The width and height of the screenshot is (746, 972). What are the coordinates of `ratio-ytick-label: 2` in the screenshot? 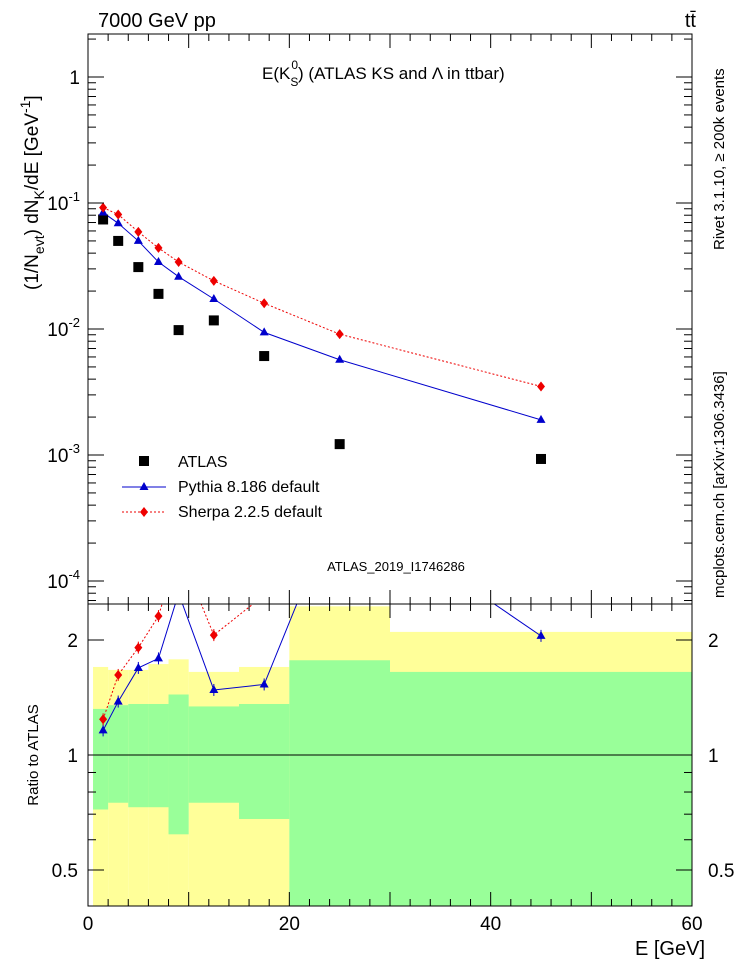 It's located at (72, 641).